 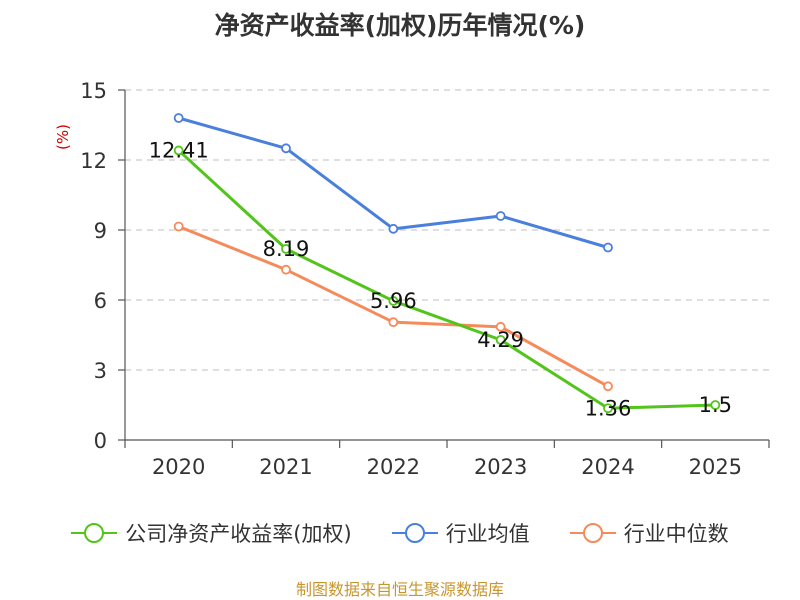 I want to click on x-tick-label: 2025, so click(x=715, y=467).